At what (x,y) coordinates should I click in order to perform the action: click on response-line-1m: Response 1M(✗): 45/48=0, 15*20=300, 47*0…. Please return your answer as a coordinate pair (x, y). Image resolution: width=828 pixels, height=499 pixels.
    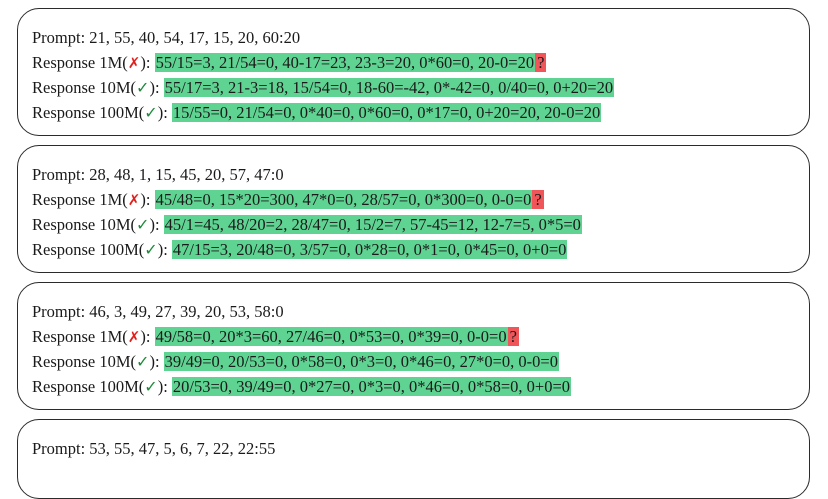
    Looking at the image, I should click on (288, 200).